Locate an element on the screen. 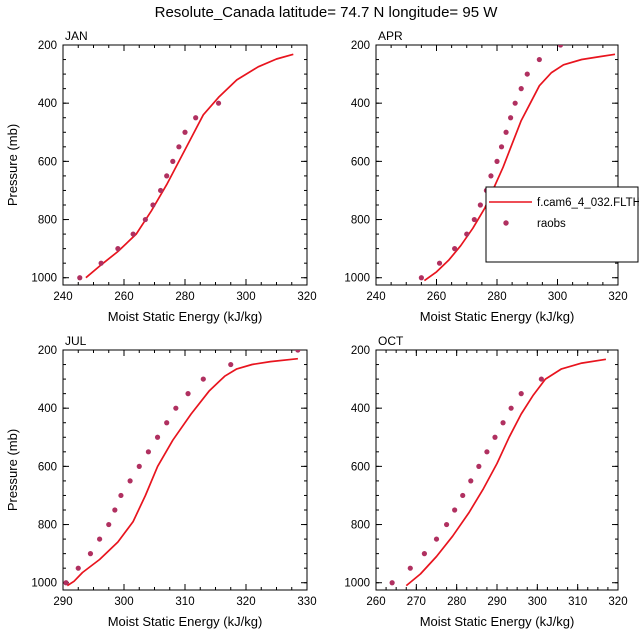  legend-point-swatch is located at coordinates (506, 223).